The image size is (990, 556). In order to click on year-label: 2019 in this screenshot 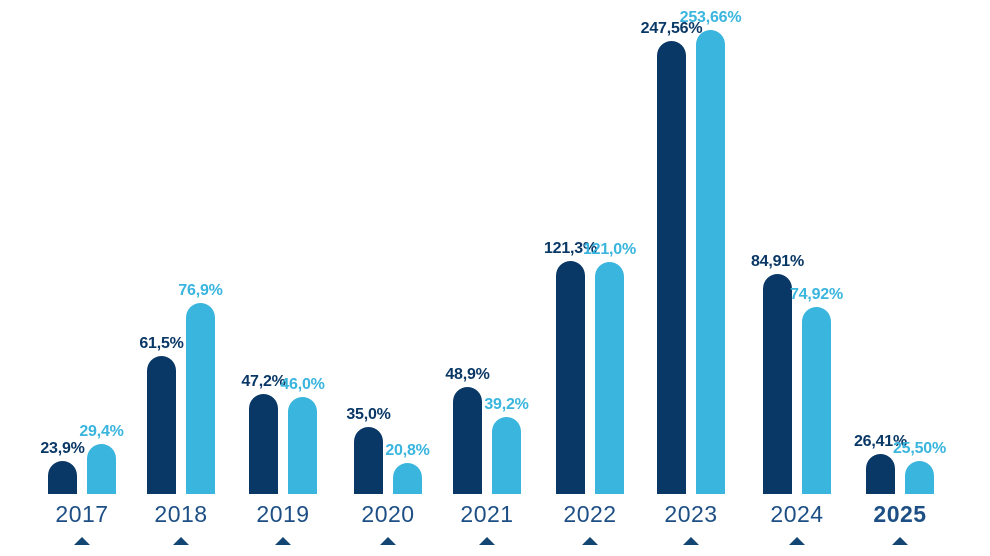, I will do `click(283, 514)`.